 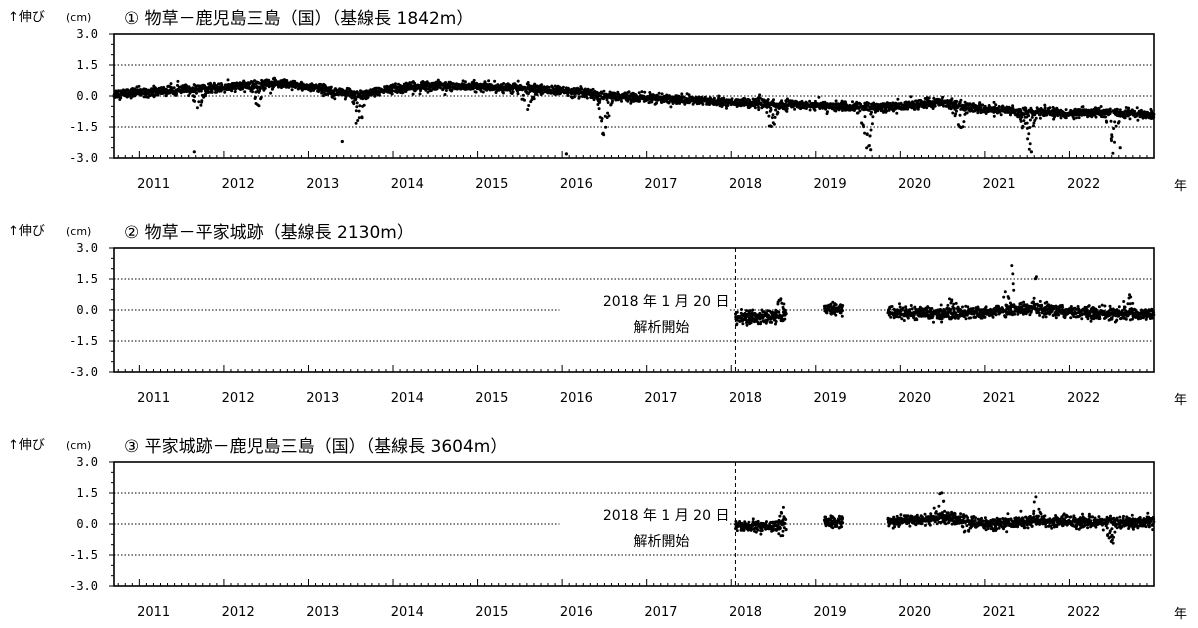 What do you see at coordinates (87, 65) in the screenshot?
I see `y-tick-label: 1.5` at bounding box center [87, 65].